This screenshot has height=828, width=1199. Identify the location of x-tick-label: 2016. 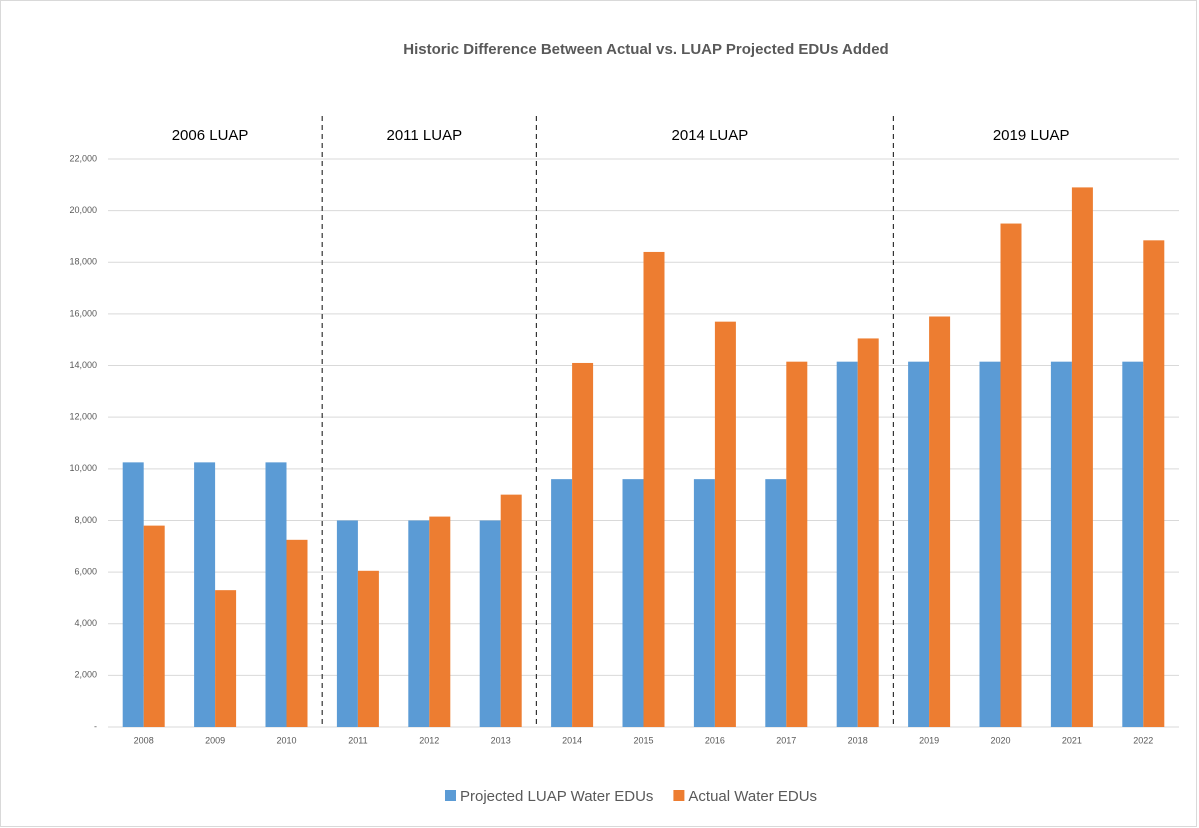
(715, 740).